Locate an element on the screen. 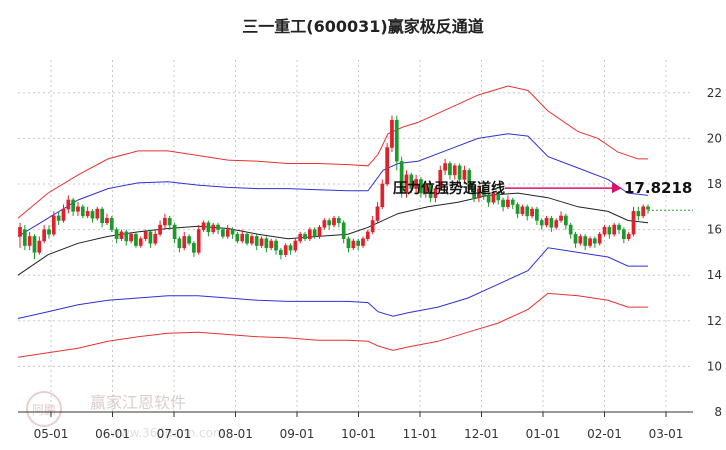  x-tick-label: 06-01 is located at coordinates (112, 434).